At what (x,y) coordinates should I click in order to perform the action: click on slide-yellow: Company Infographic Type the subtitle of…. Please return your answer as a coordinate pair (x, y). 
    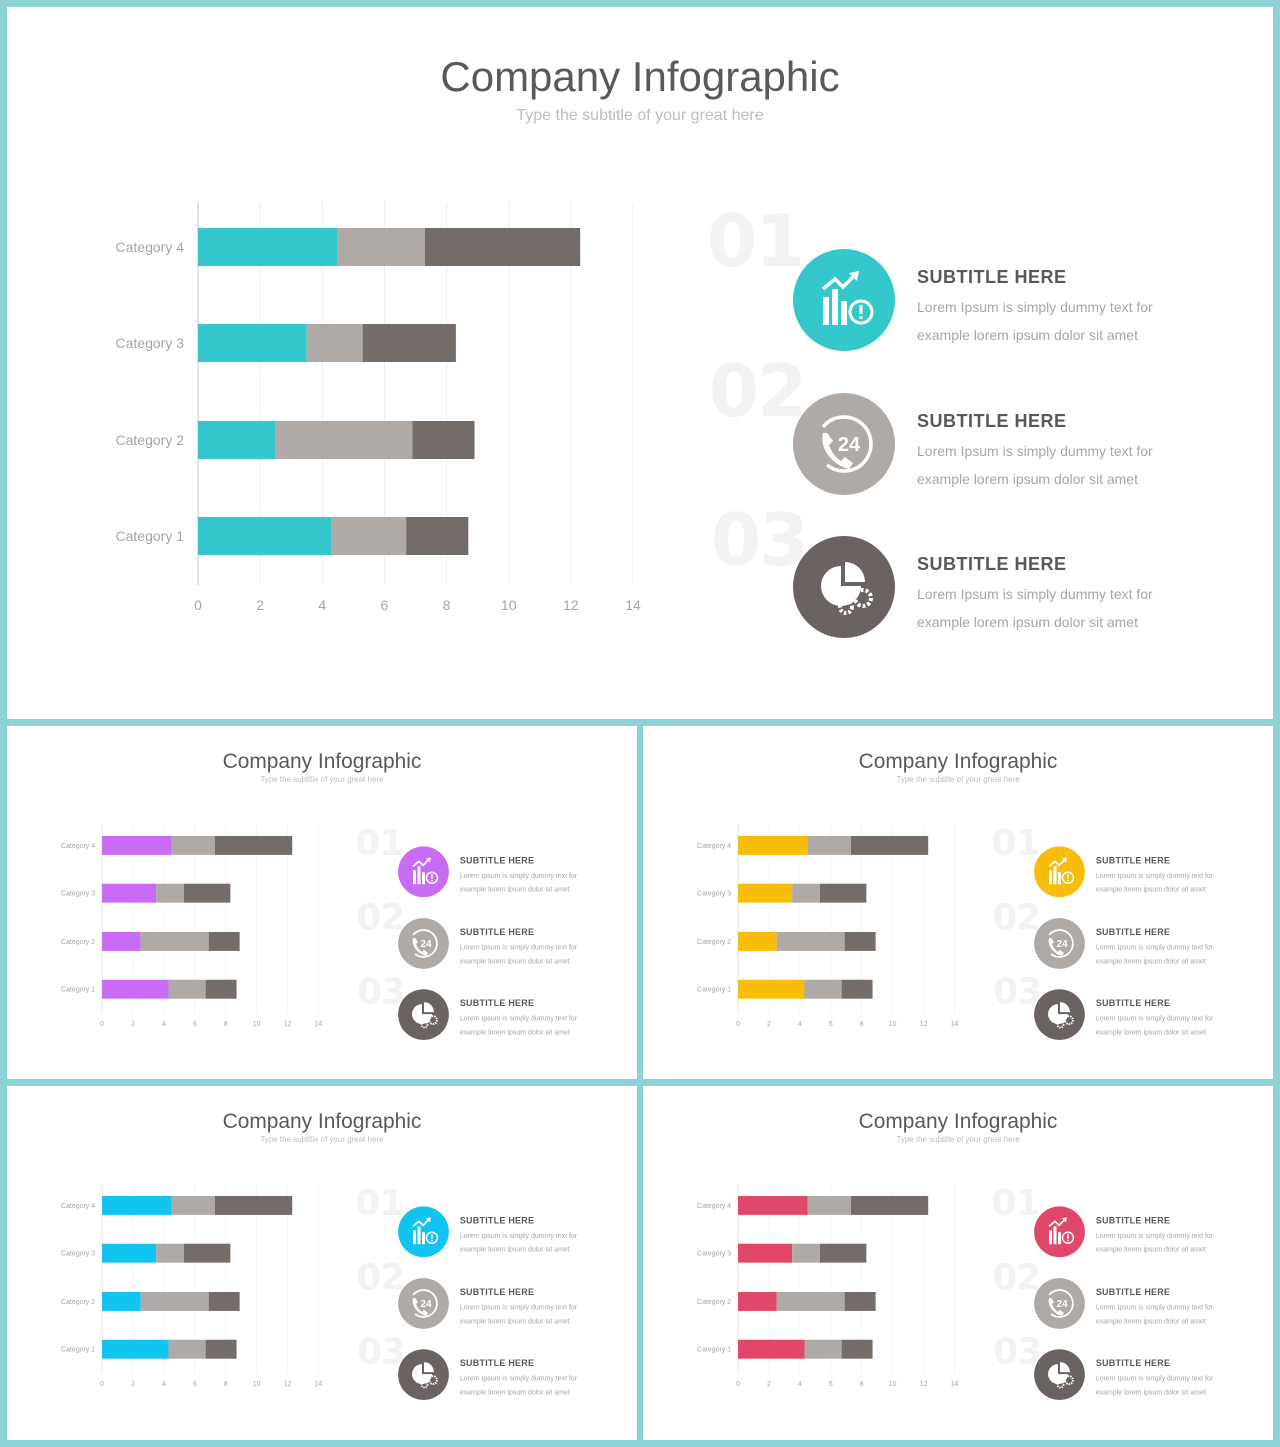
    Looking at the image, I should click on (958, 902).